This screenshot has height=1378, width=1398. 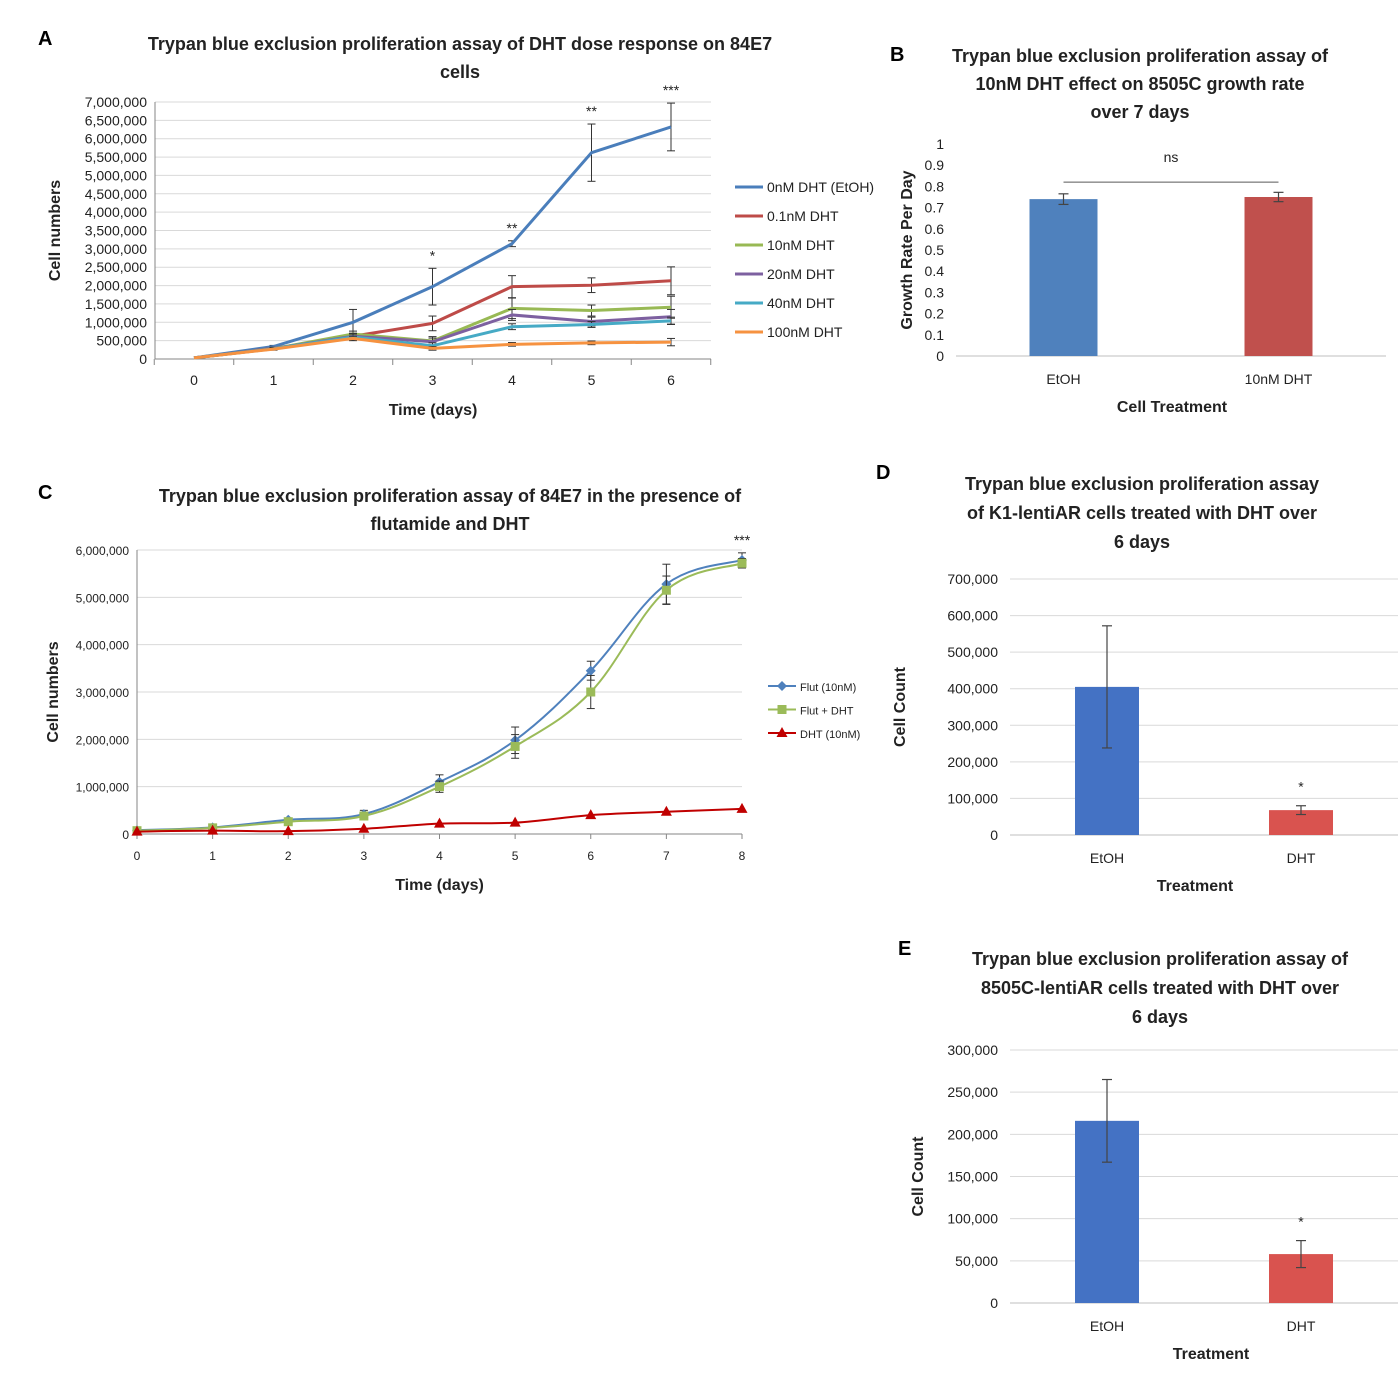 What do you see at coordinates (45, 493) in the screenshot?
I see `panel-letter-c: C` at bounding box center [45, 493].